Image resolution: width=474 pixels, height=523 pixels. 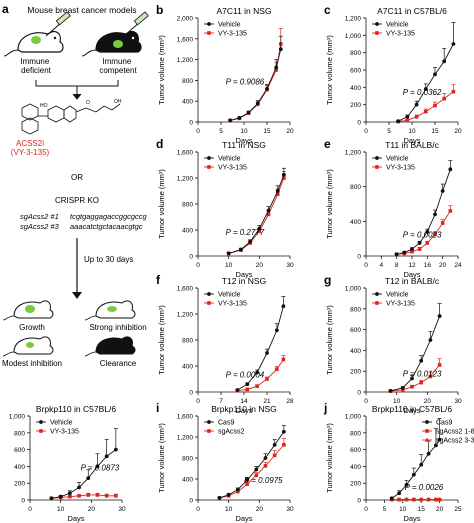 What do you see at coordinates (221, 131) in the screenshot?
I see `x-tick-label: 5` at bounding box center [221, 131].